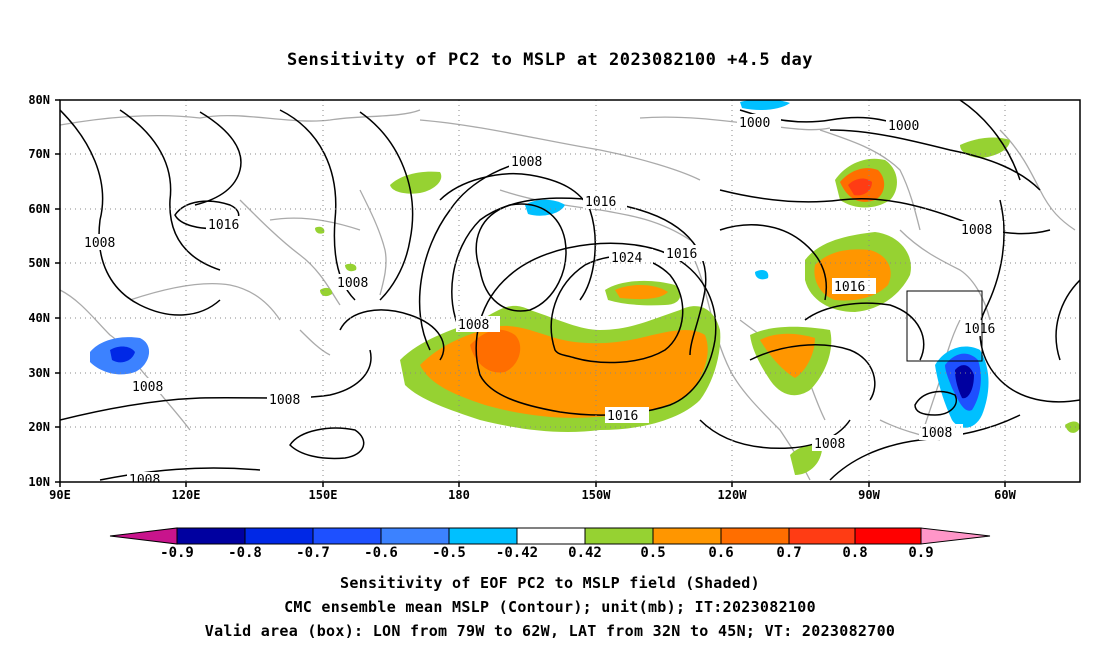 Image resolution: width=1100 pixels, height=650 pixels. What do you see at coordinates (143, 536) in the screenshot?
I see `colorbar-low-extend` at bounding box center [143, 536].